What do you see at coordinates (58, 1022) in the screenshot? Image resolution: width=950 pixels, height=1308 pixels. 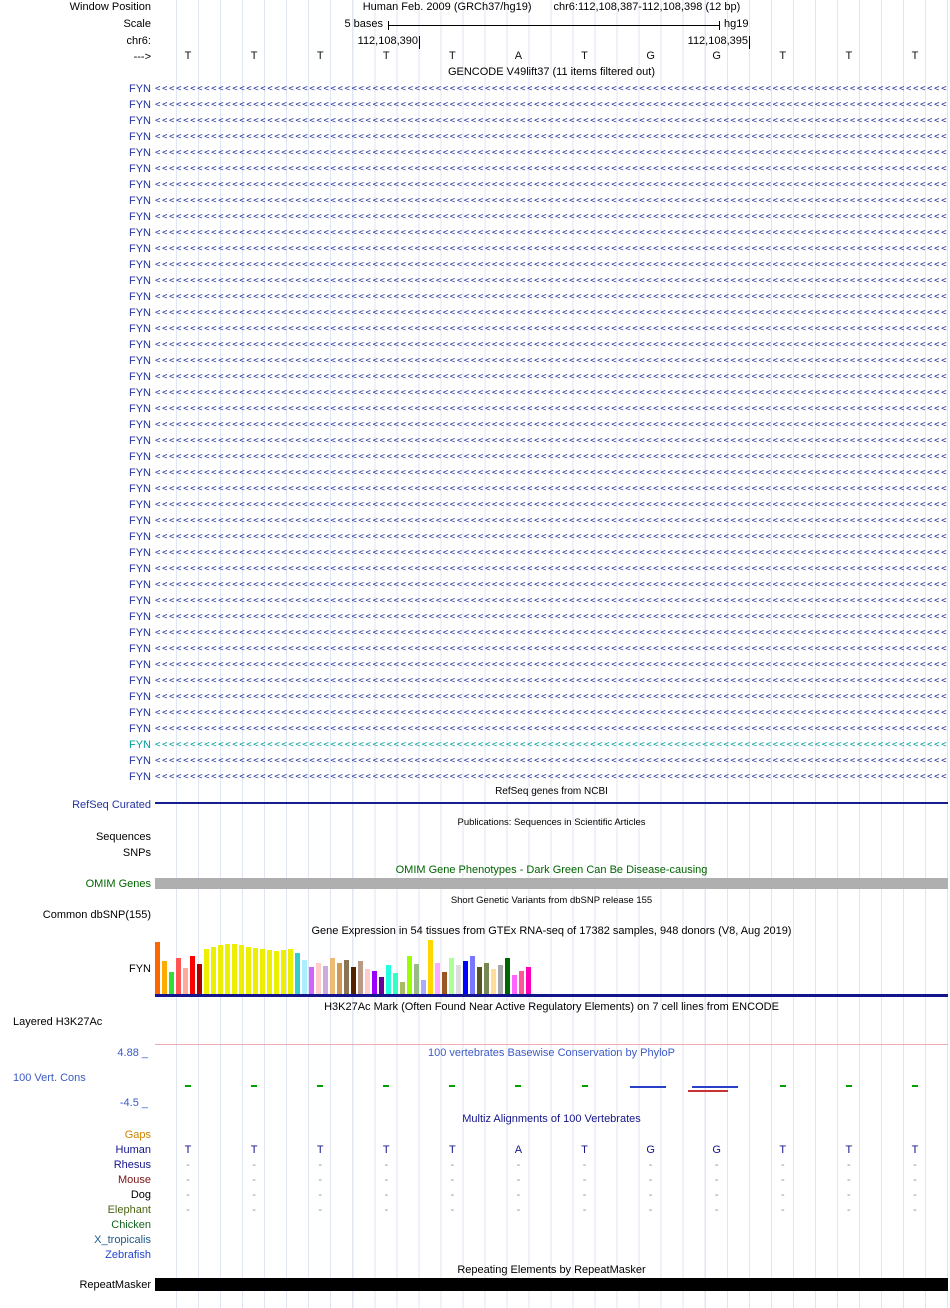 I see `track-label-layered-h3k27ac: Layered H3K27Ac` at bounding box center [58, 1022].